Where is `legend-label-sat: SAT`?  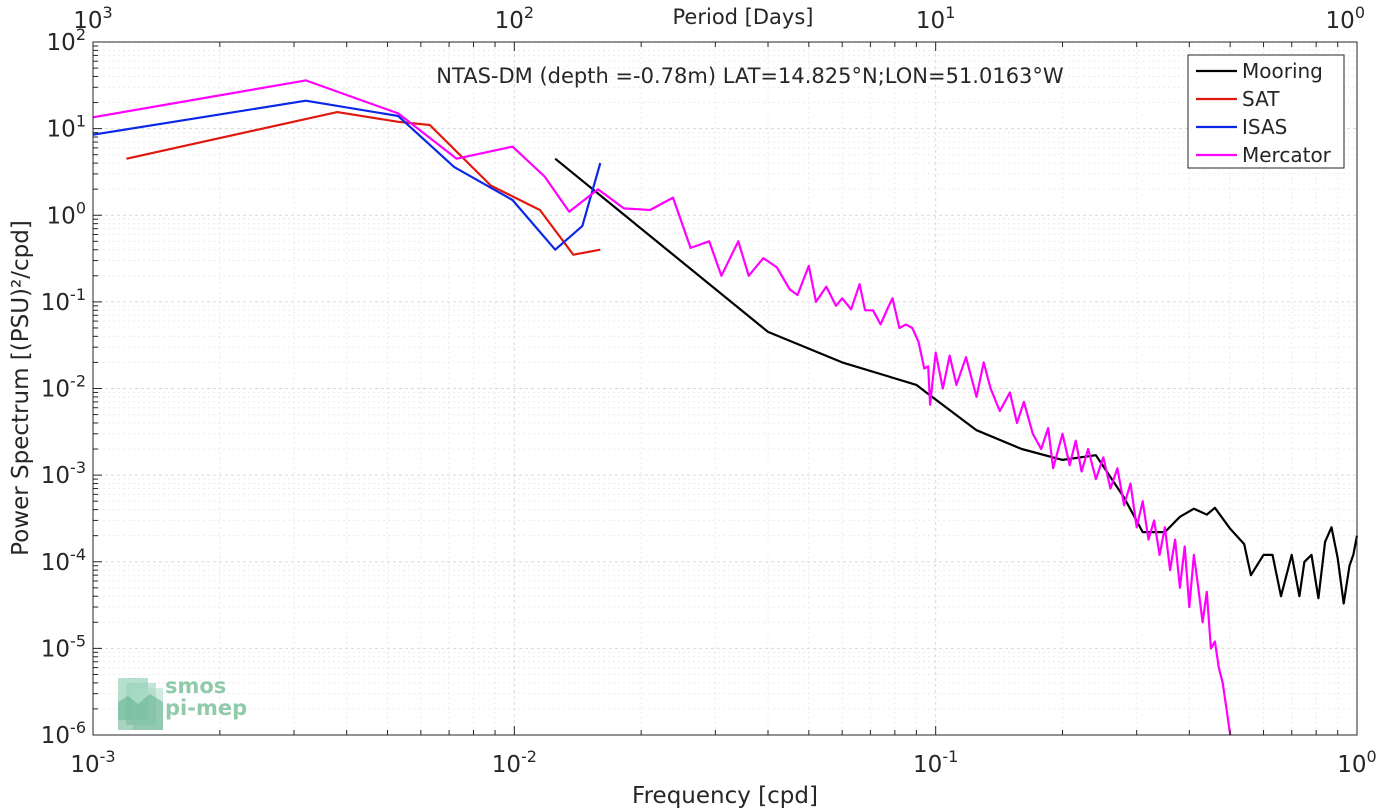 legend-label-sat: SAT is located at coordinates (1261, 99).